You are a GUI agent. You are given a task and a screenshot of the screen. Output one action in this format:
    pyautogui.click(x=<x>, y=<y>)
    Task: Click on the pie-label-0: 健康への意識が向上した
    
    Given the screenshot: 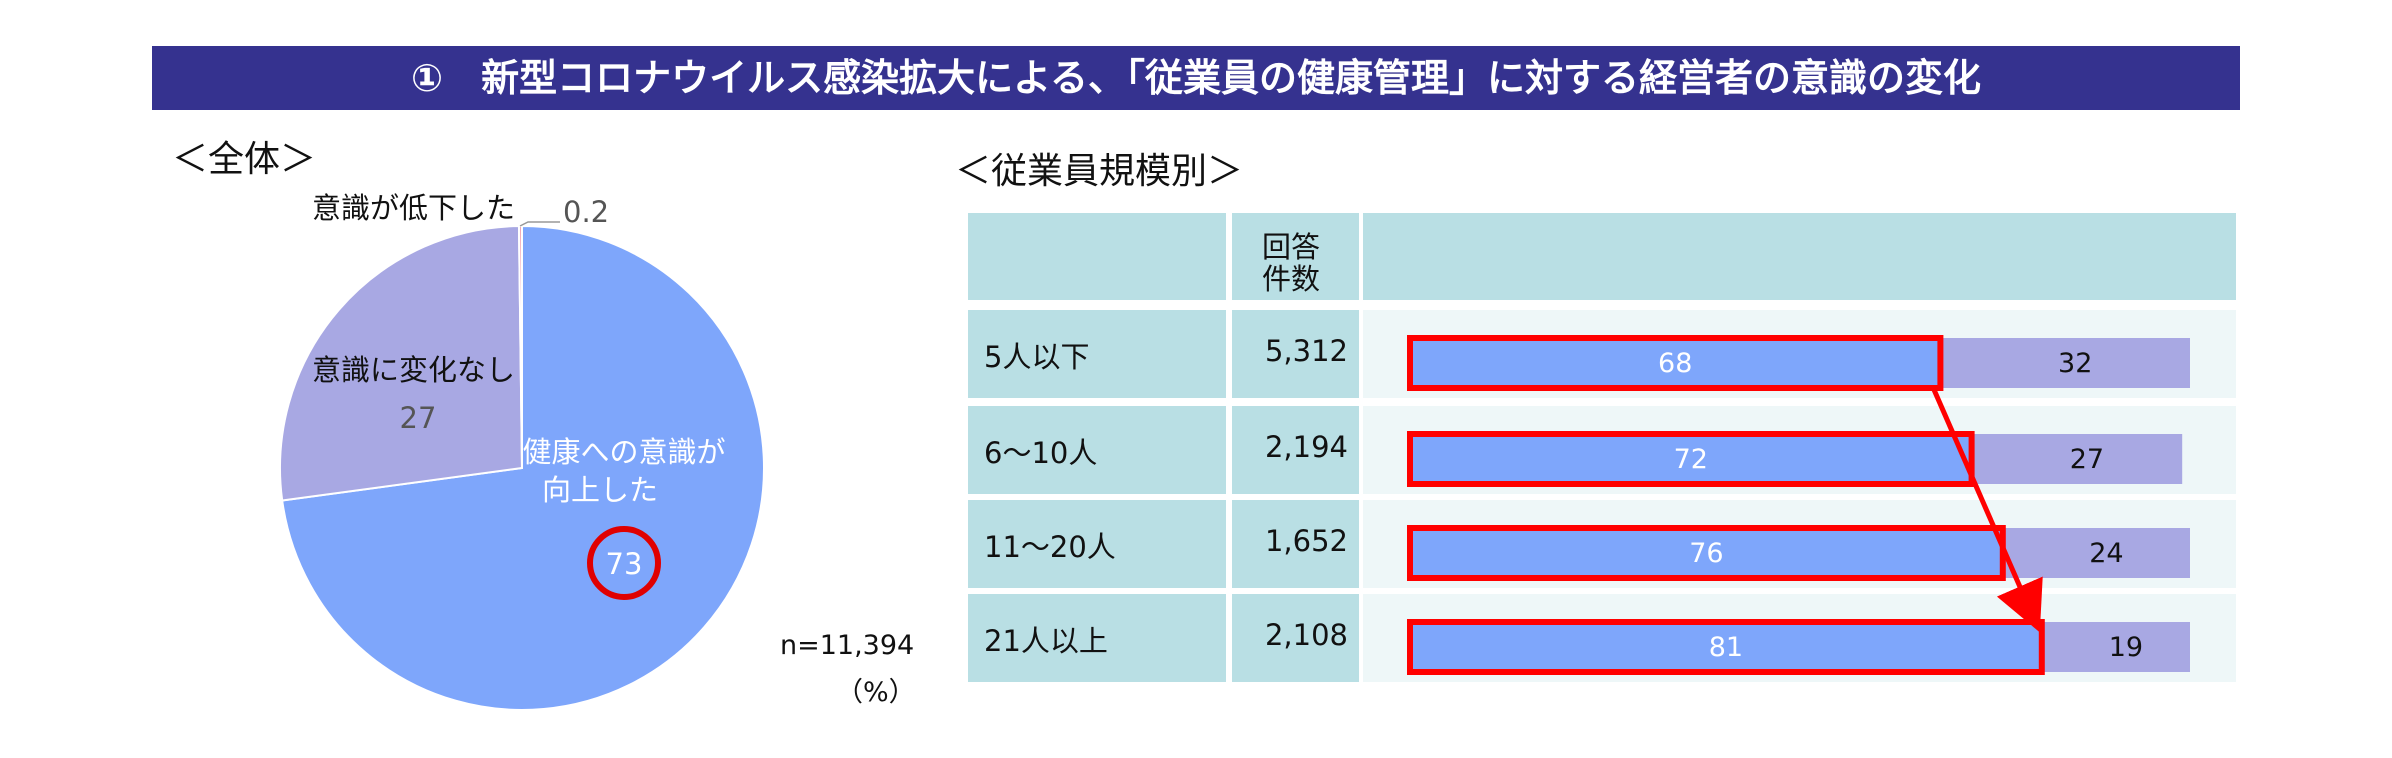 What is the action you would take?
    pyautogui.click(x=623, y=471)
    